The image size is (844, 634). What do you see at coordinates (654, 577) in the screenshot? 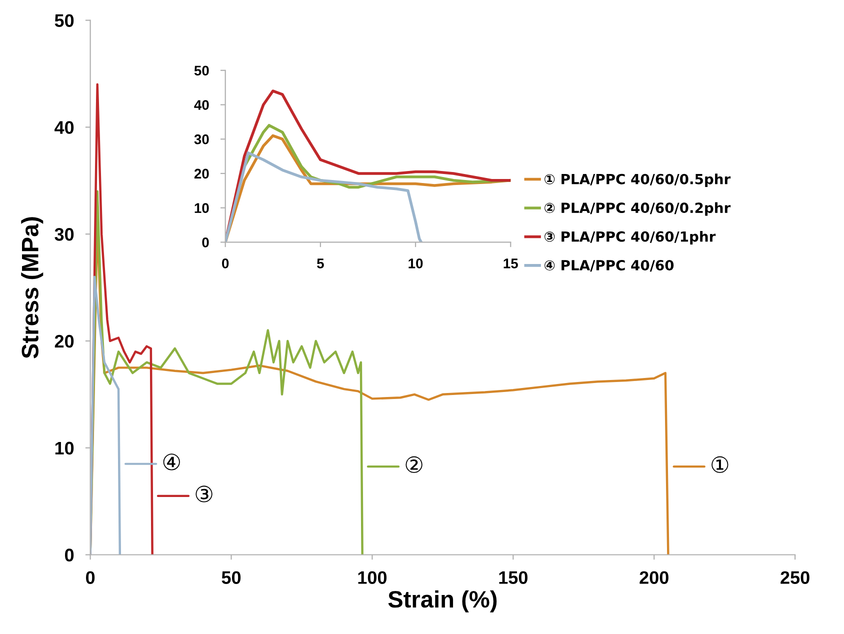
I see `x-tick-label: 200` at bounding box center [654, 577].